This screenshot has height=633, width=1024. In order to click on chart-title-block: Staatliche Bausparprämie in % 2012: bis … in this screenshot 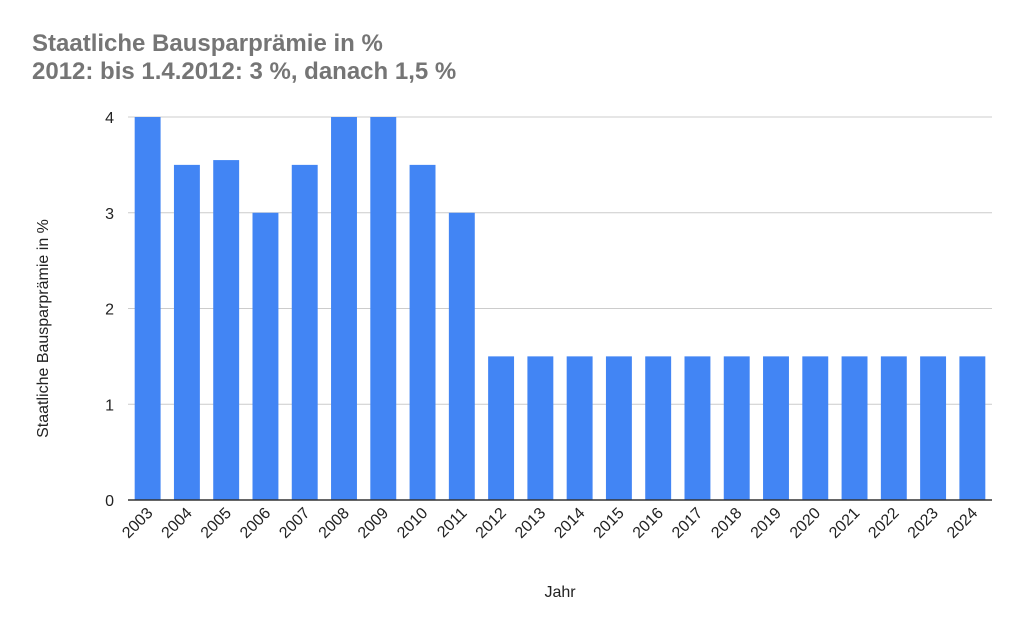, I will do `click(244, 58)`.